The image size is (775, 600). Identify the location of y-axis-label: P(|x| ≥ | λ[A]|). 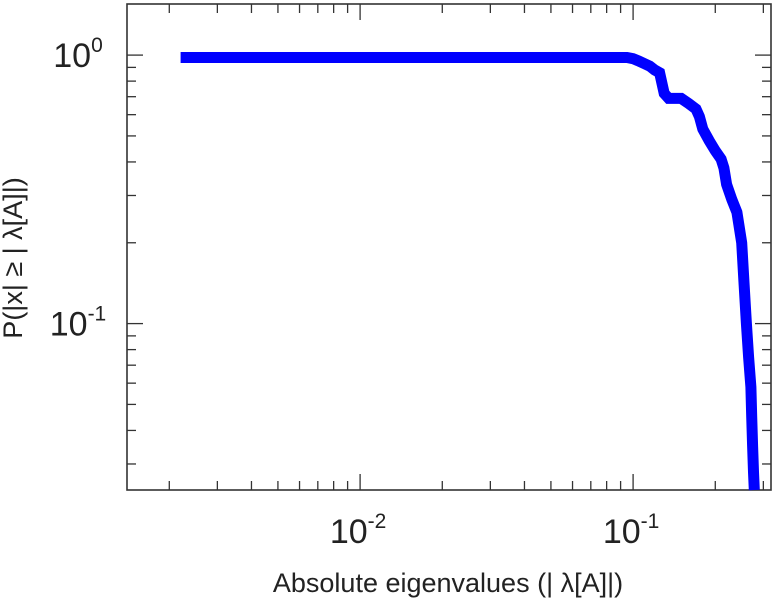
(14, 257).